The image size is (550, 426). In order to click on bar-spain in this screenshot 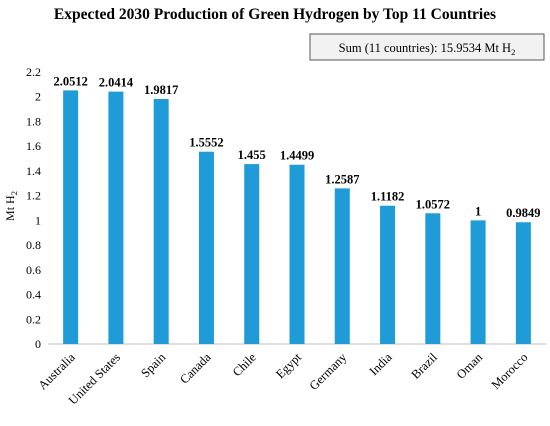, I will do `click(161, 221)`.